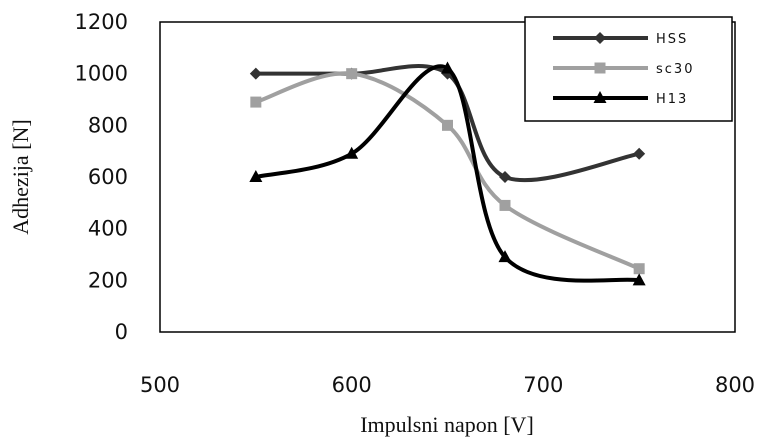 This screenshot has width=758, height=443. Describe the element at coordinates (600, 97) in the screenshot. I see `legend-marker-h13` at that location.